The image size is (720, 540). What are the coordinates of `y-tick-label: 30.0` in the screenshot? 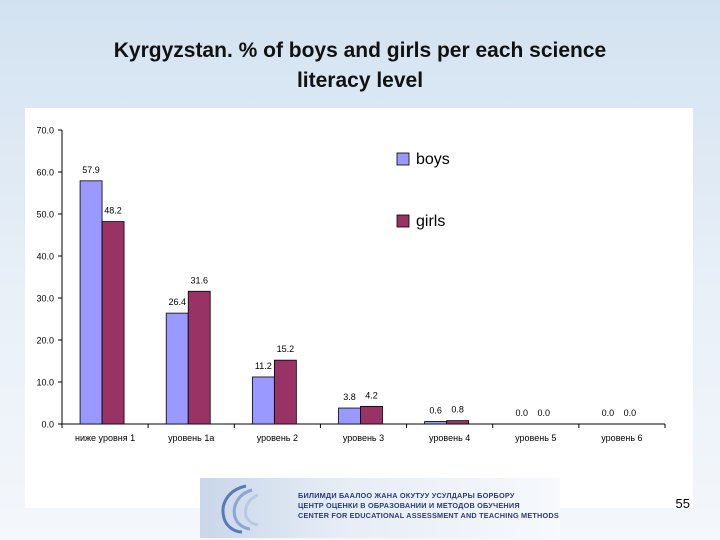 It's located at (45, 299).